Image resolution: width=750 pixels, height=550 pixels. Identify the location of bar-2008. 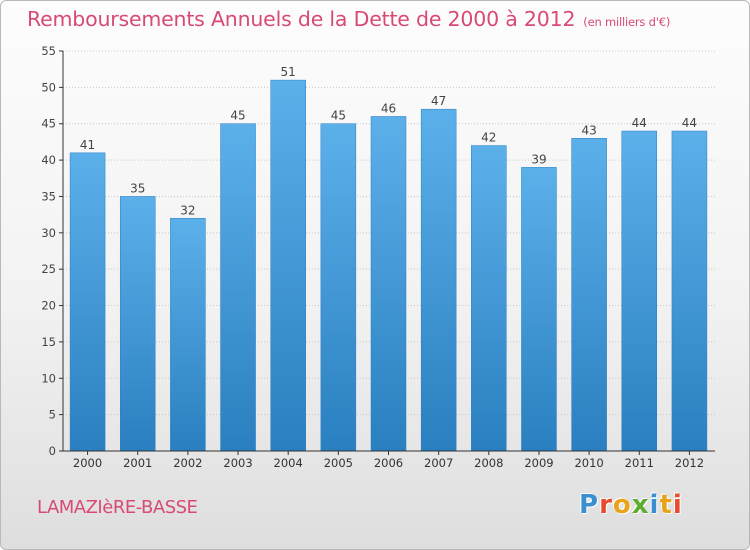
(489, 298).